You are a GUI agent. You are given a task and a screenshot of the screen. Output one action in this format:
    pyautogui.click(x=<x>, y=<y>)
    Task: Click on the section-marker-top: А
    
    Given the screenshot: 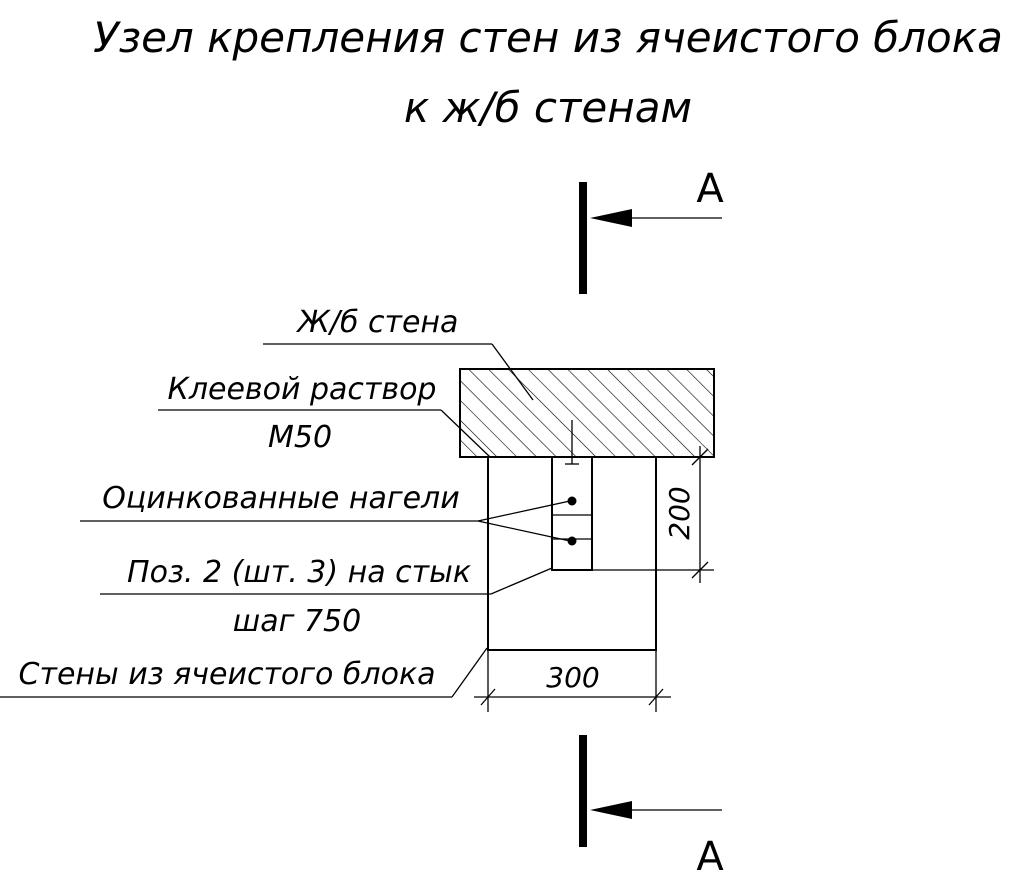 What is the action you would take?
    pyautogui.click(x=651, y=230)
    